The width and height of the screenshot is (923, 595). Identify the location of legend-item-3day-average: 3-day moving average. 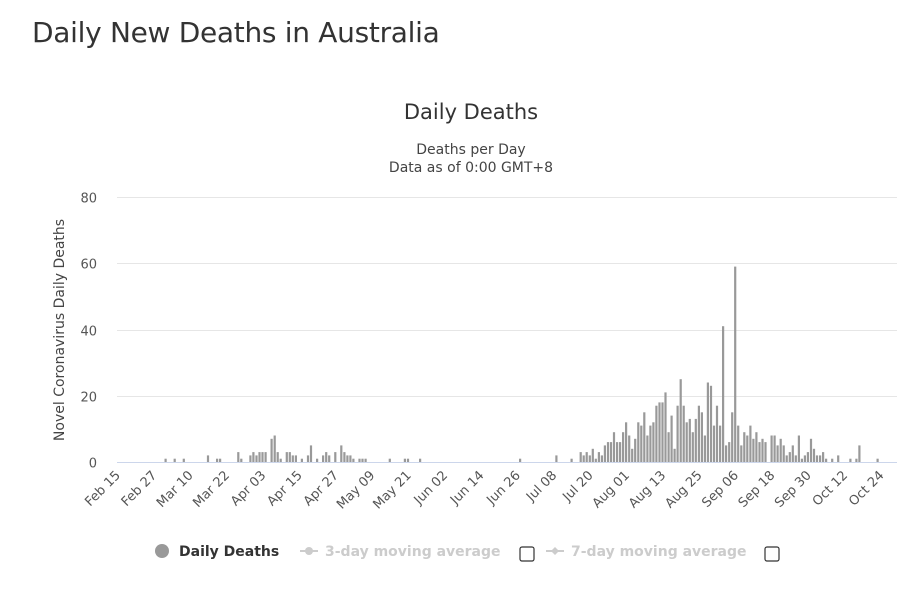
(400, 552).